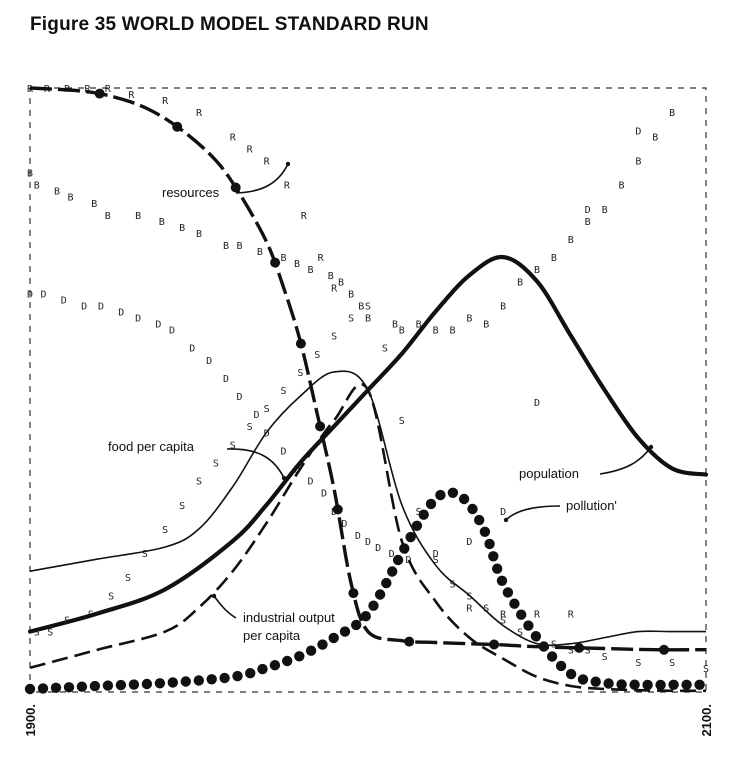 This screenshot has width=736, height=757. I want to click on x-tick-label: 1900., so click(30, 720).